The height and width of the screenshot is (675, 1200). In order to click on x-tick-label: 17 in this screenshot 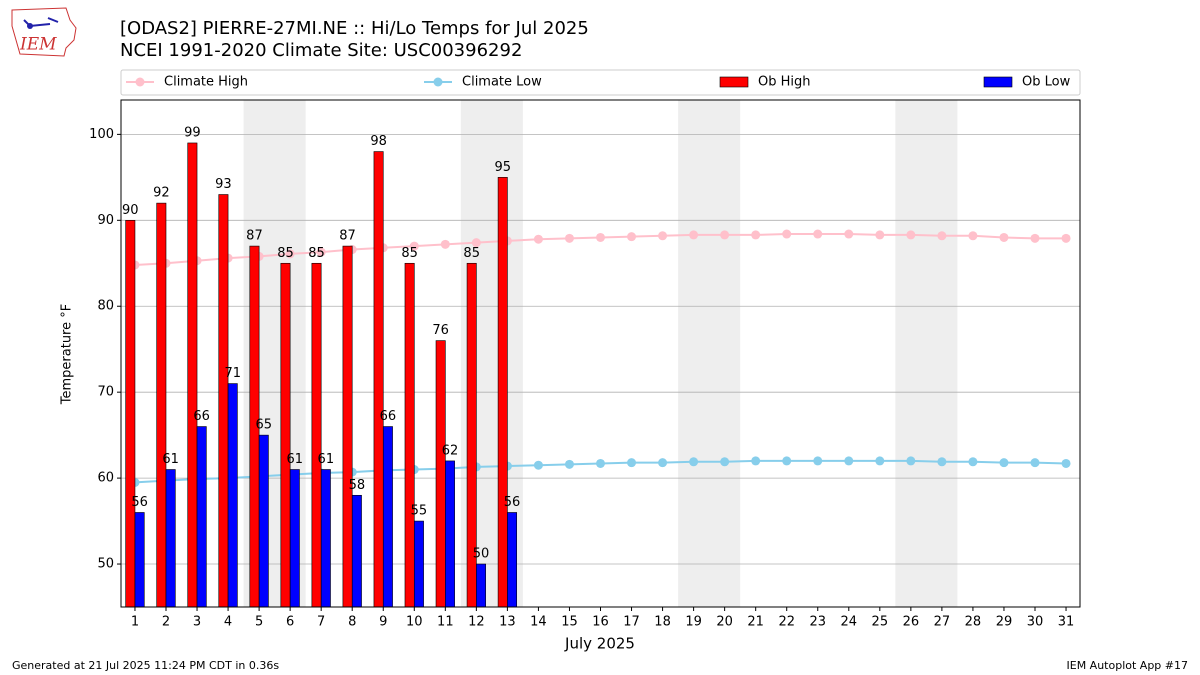, I will do `click(631, 622)`.